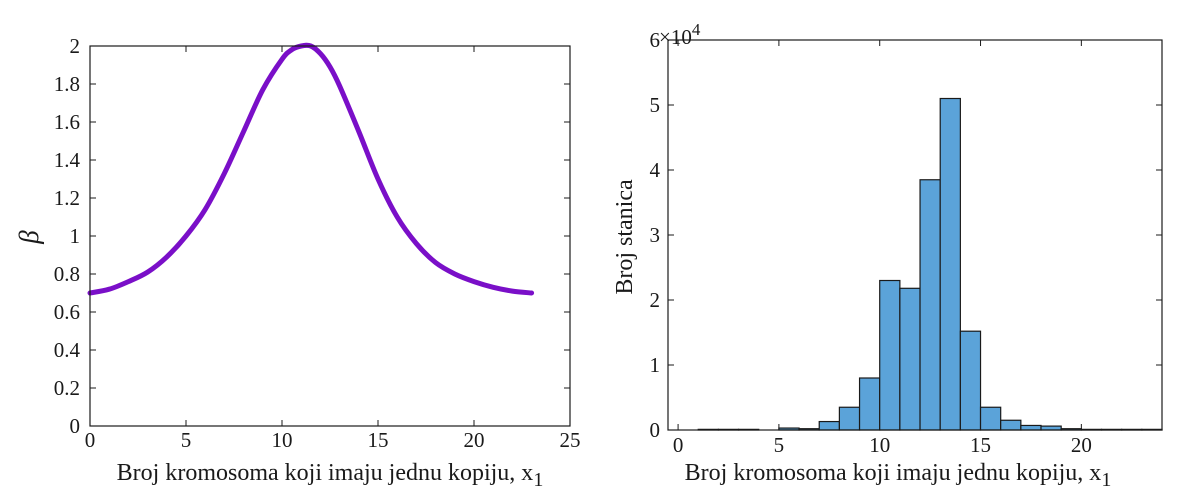  I want to click on left-xtick-label: 25, so click(570, 440).